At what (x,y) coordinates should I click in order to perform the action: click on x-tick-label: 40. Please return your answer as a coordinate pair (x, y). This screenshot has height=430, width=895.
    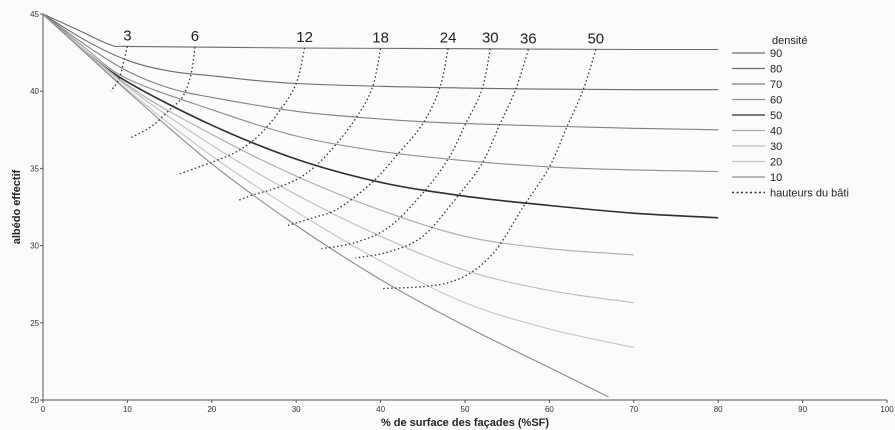
    Looking at the image, I should click on (380, 409).